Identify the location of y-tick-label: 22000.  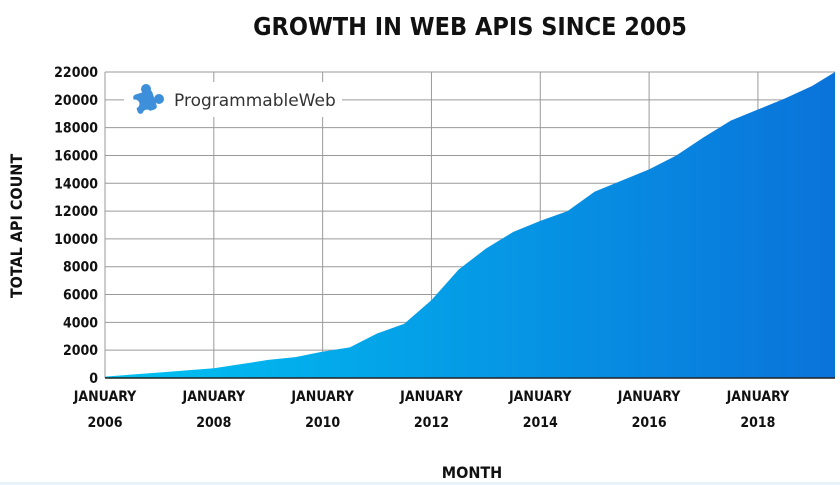
(76, 73).